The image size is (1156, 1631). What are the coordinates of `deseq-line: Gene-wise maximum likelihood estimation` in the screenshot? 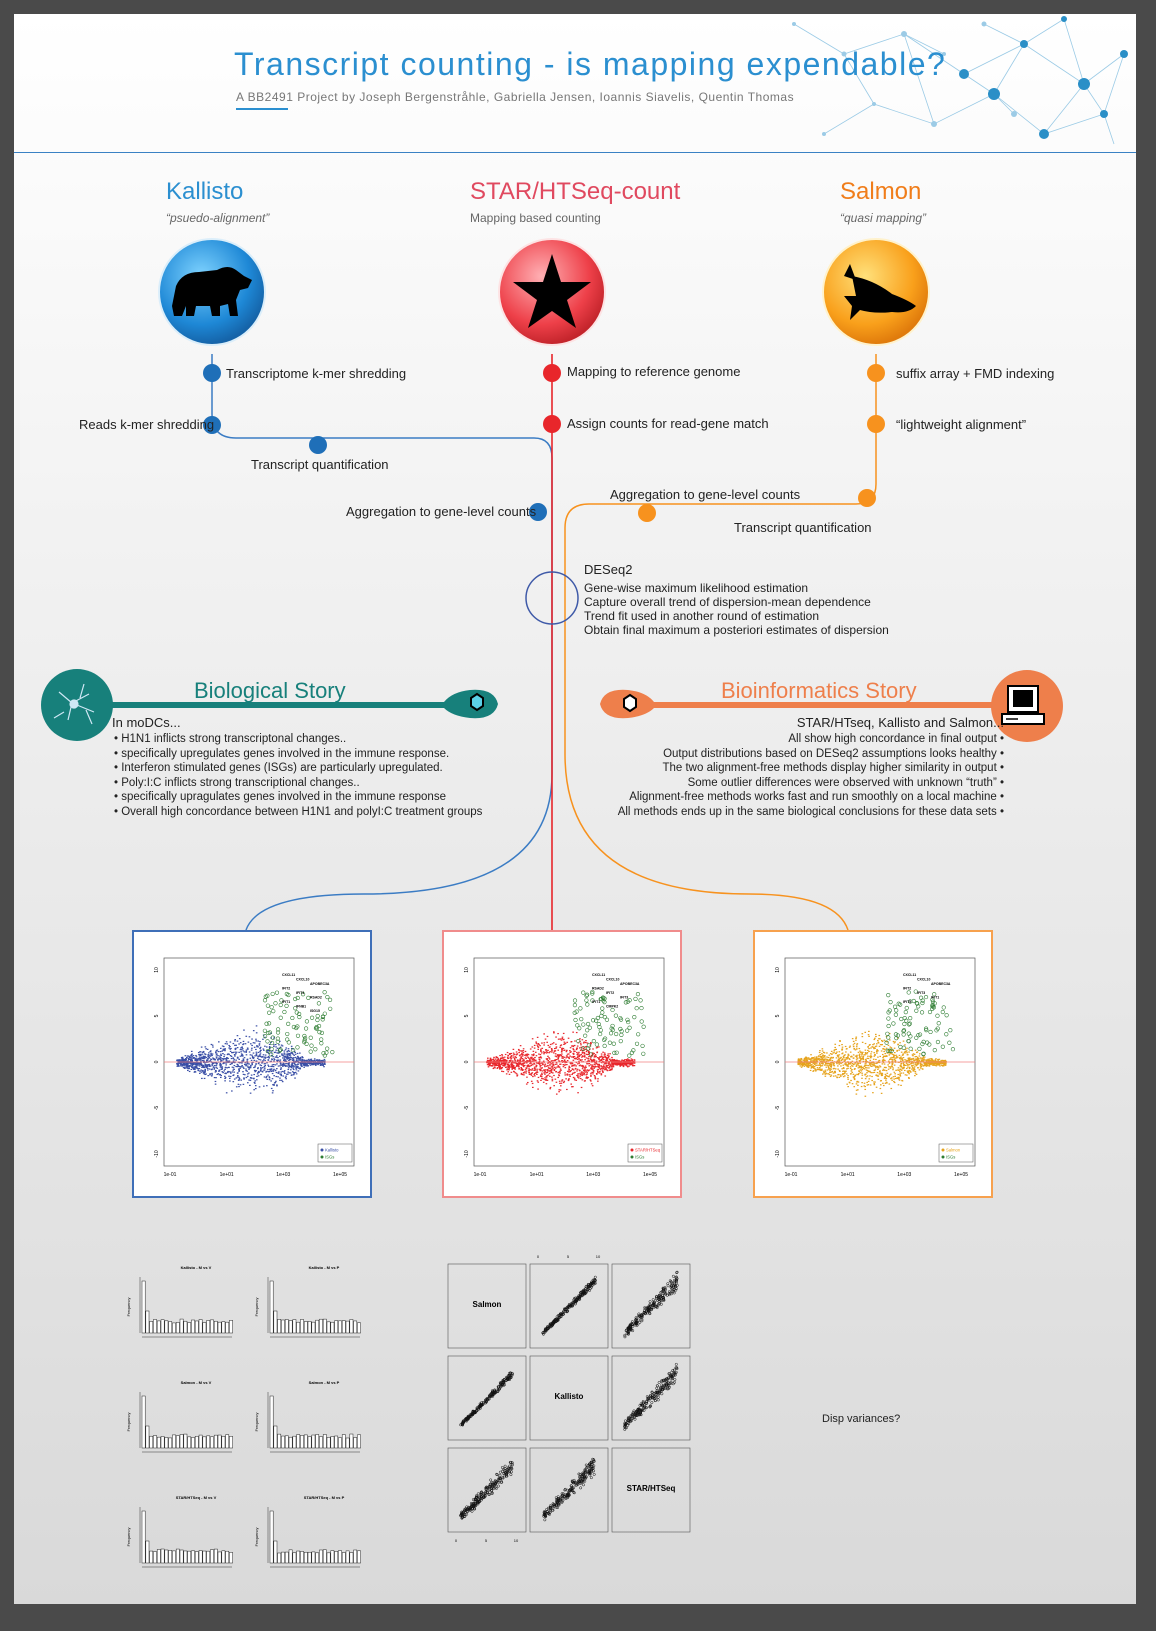 It's located at (696, 588).